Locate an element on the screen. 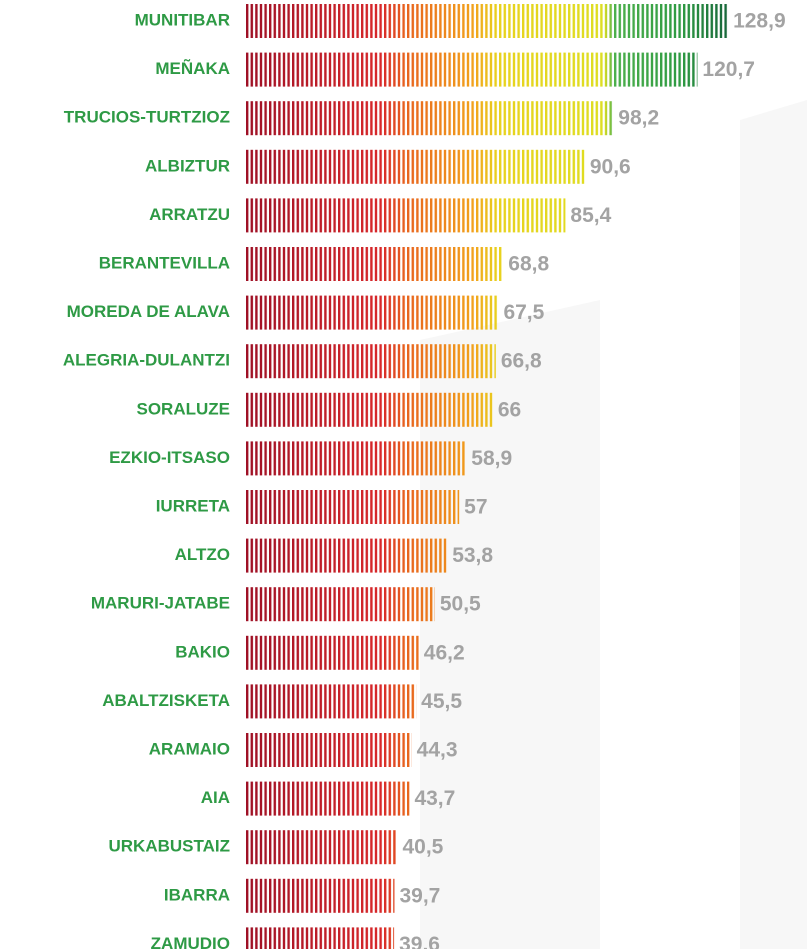 The image size is (807, 949). value-label: 66 is located at coordinates (509, 409).